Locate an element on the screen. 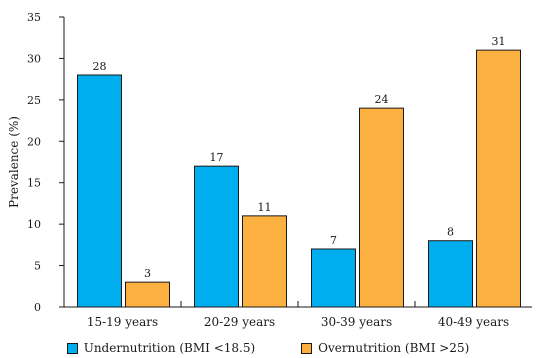 The height and width of the screenshot is (358, 536). y-tick-label: 30 is located at coordinates (34, 58).